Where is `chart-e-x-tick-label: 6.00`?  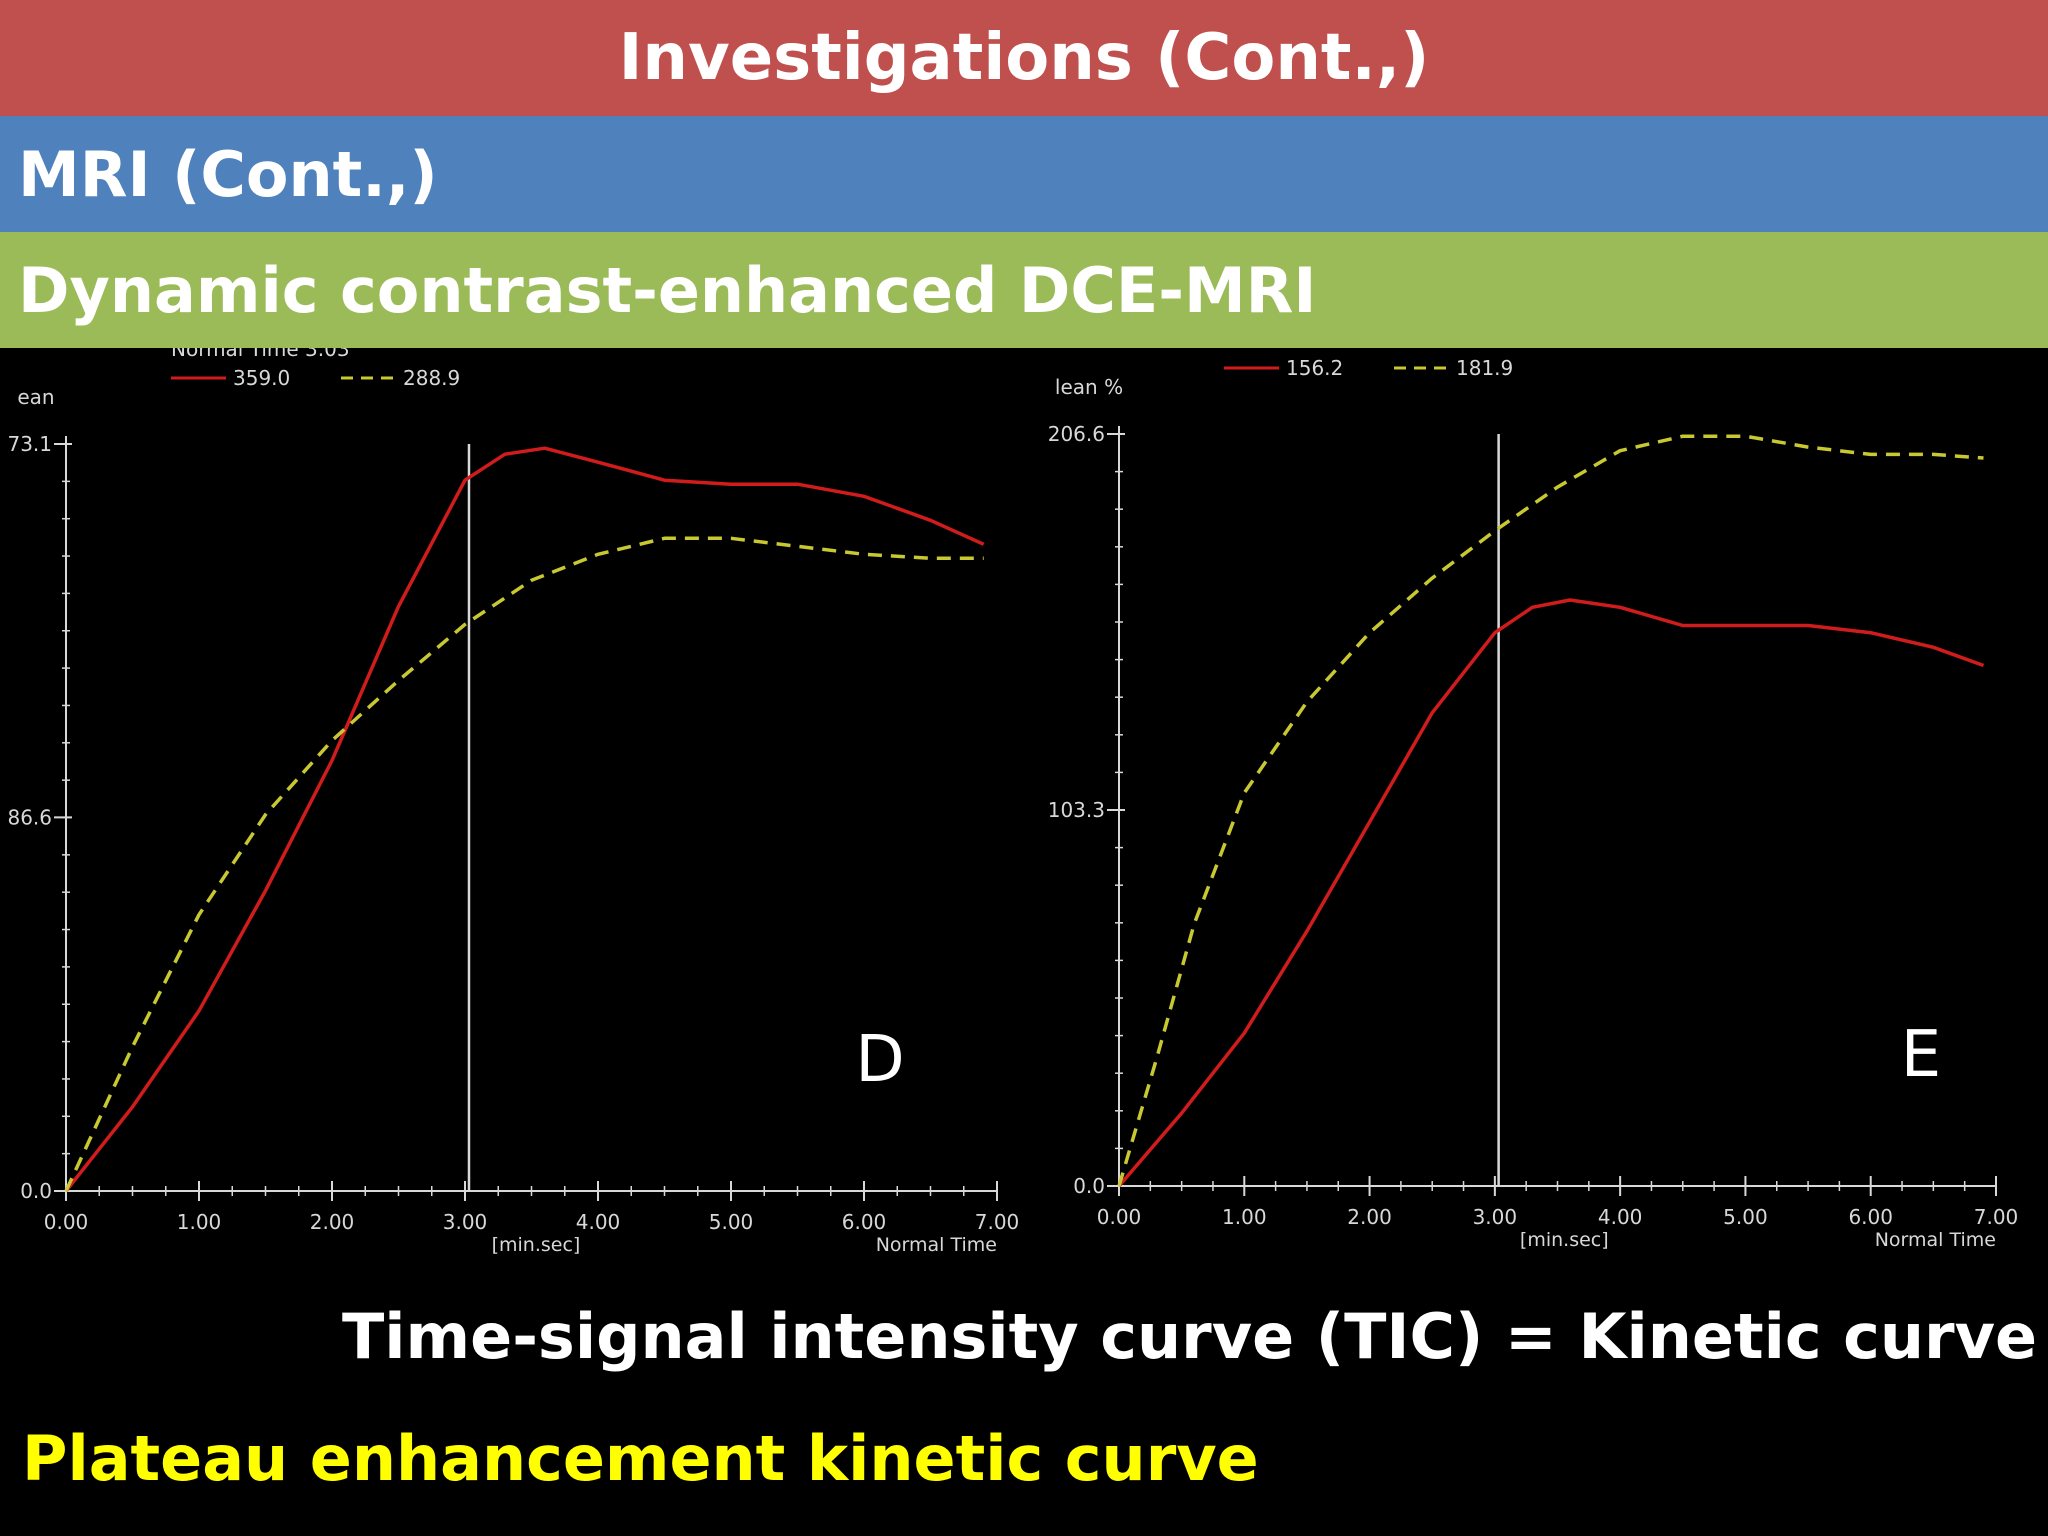 chart-e-x-tick-label: 6.00 is located at coordinates (1870, 1217).